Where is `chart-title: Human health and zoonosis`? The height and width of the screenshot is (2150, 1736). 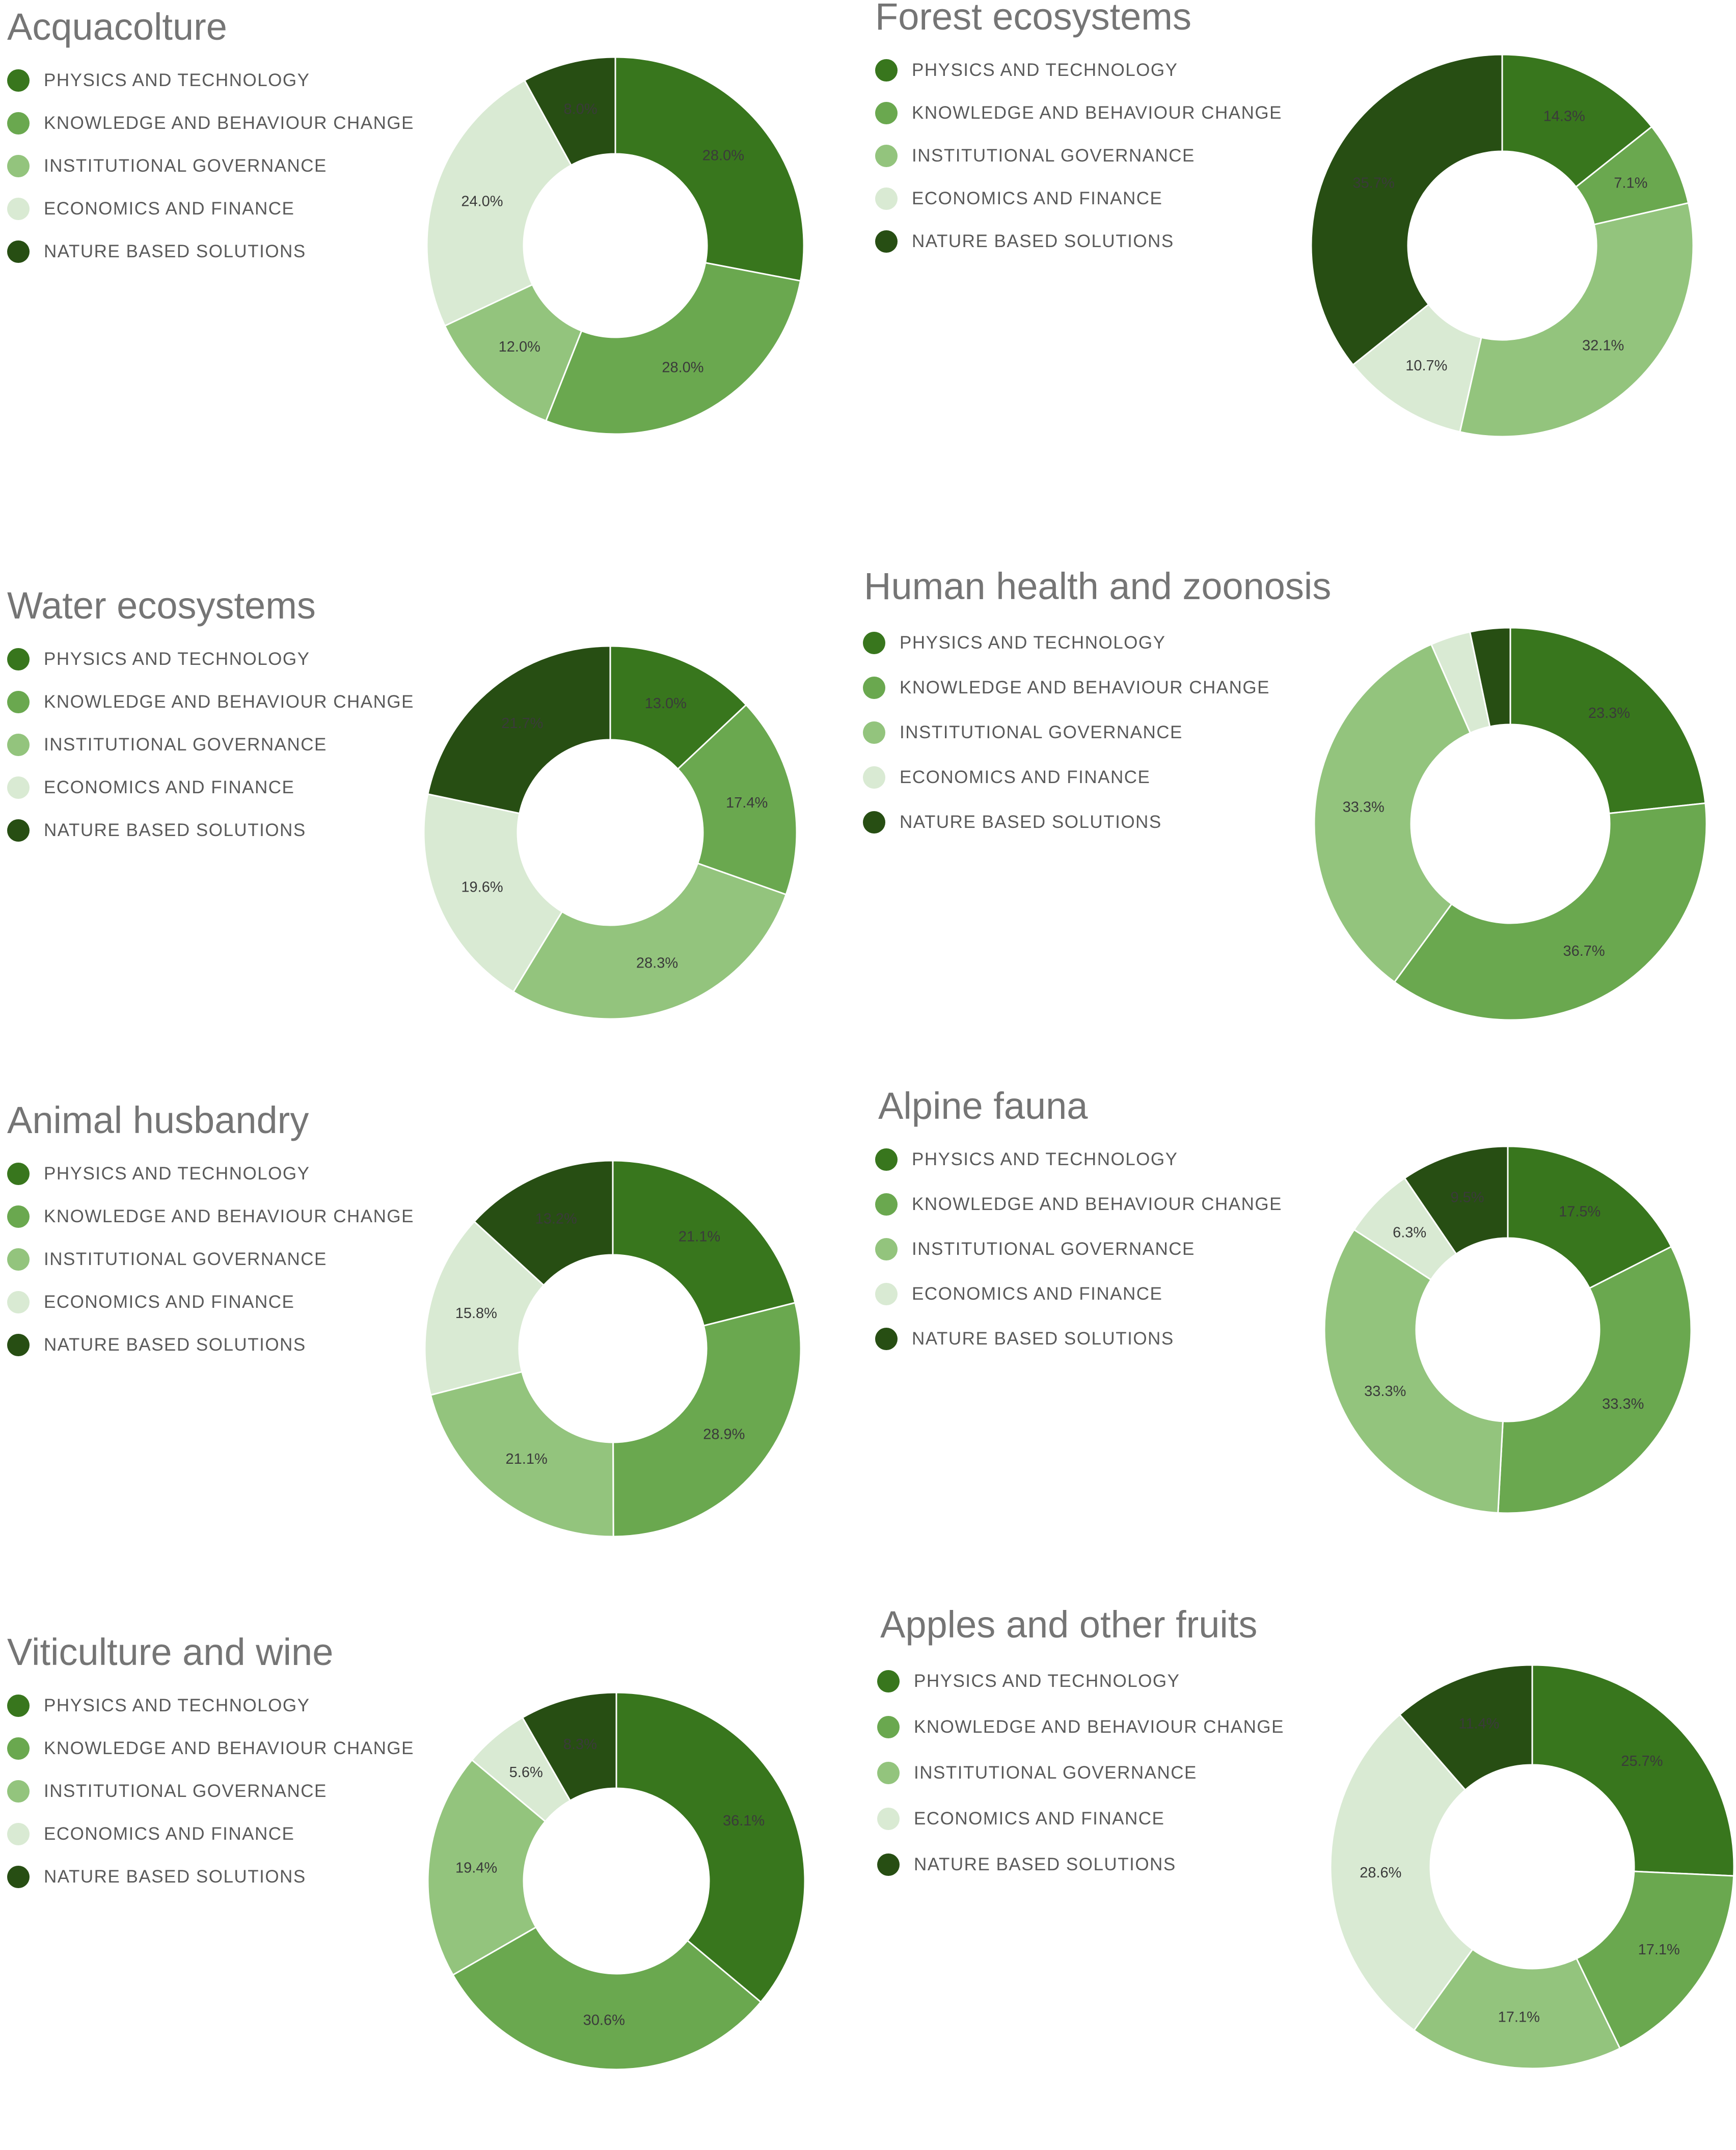
chart-title: Human health and zoonosis is located at coordinates (1098, 586).